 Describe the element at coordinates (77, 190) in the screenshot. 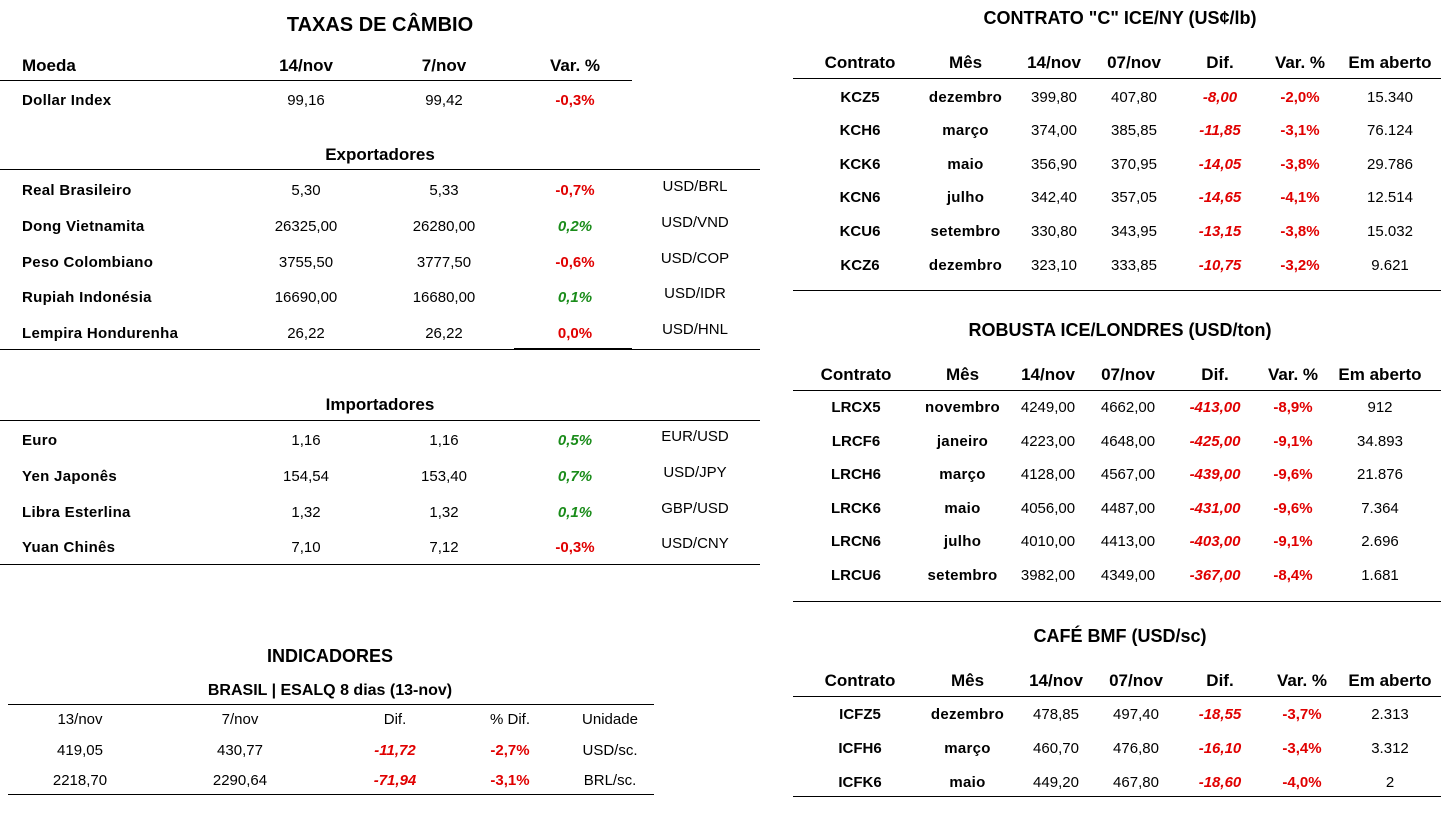

I see `currency-name: Real Brasileiro` at that location.